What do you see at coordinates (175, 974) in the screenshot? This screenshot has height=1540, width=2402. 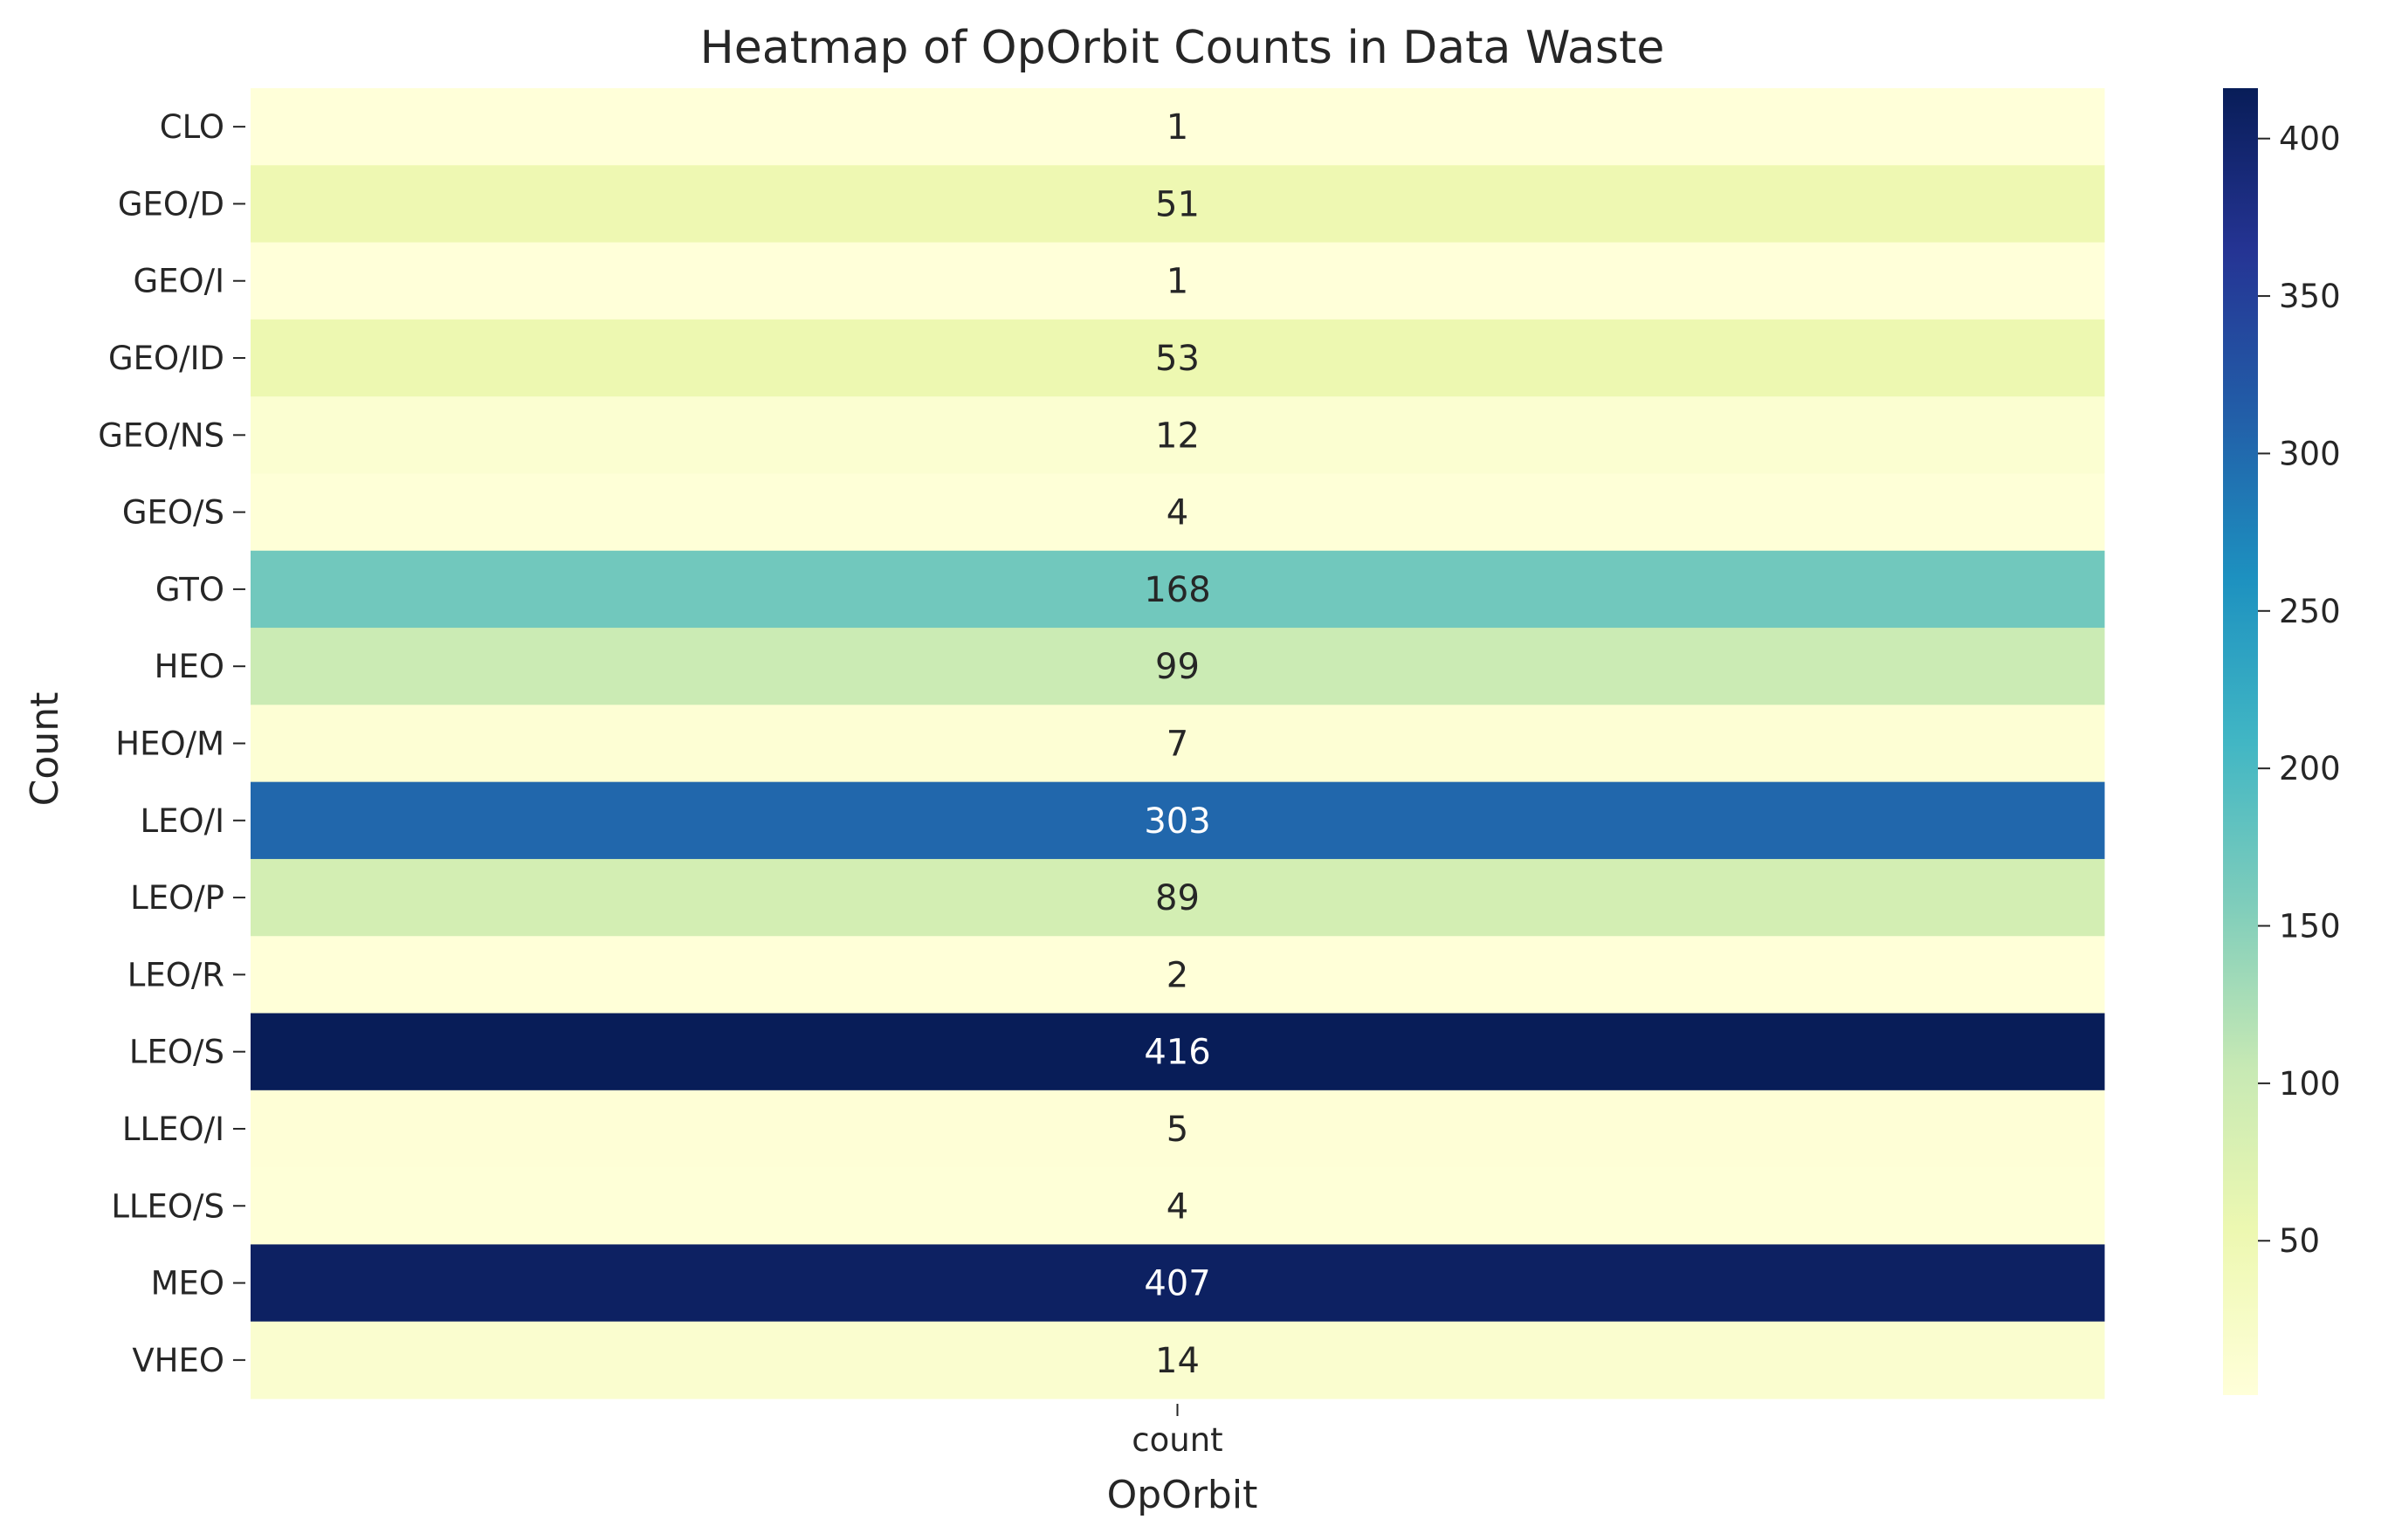 I see `row-tick-label-leo-r: LEO/R` at bounding box center [175, 974].